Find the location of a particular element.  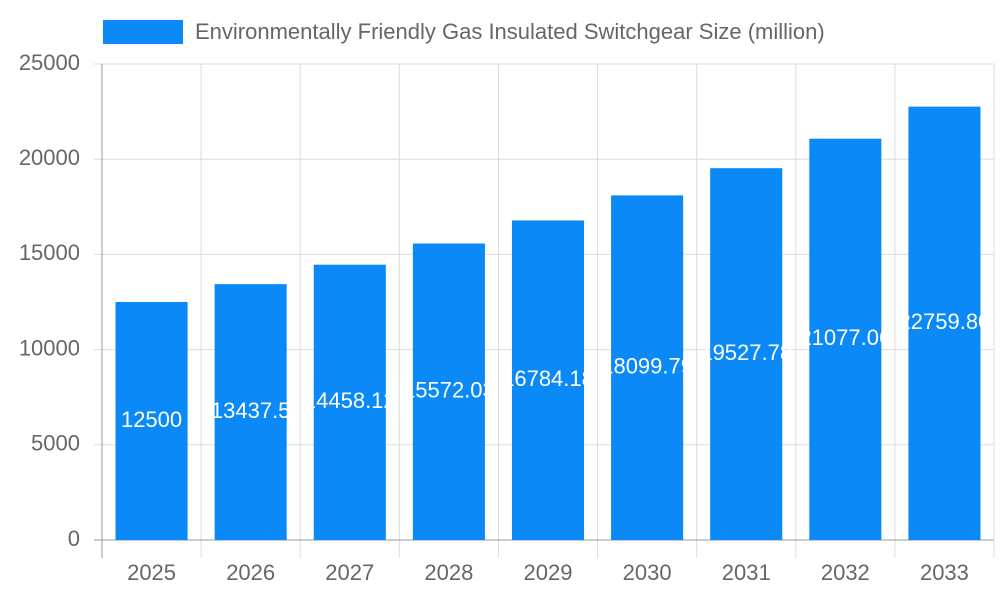

y-tick-label: 5000 is located at coordinates (55, 443).